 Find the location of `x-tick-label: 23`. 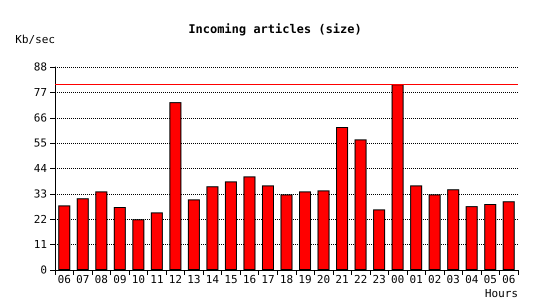

x-tick-label: 23 is located at coordinates (379, 279).